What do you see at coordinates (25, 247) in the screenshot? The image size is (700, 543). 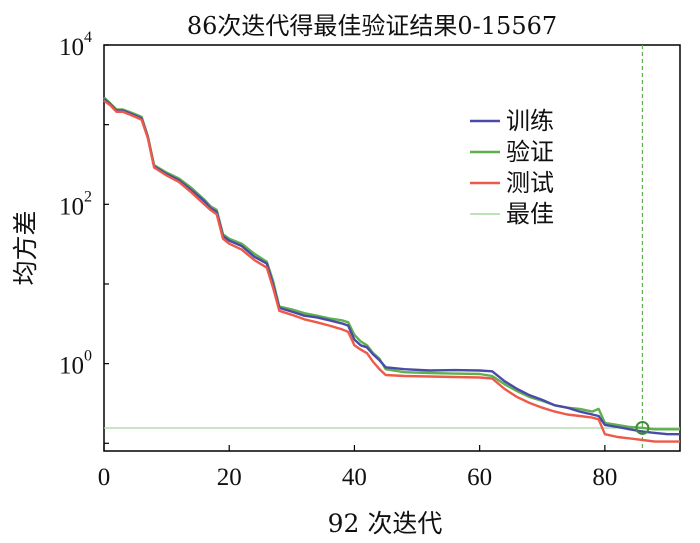 I see `y-axis-label: 均方差` at bounding box center [25, 247].